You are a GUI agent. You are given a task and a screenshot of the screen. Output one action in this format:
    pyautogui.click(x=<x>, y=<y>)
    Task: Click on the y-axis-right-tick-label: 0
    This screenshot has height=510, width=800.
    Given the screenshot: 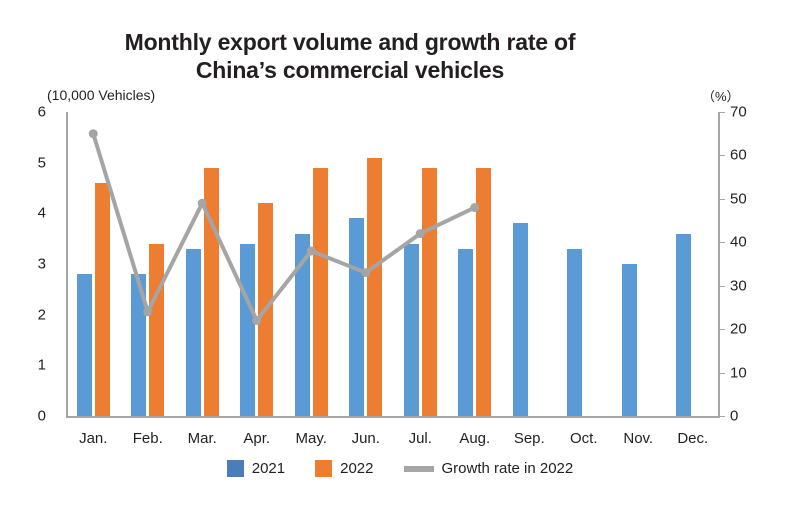 What is the action you would take?
    pyautogui.click(x=734, y=416)
    